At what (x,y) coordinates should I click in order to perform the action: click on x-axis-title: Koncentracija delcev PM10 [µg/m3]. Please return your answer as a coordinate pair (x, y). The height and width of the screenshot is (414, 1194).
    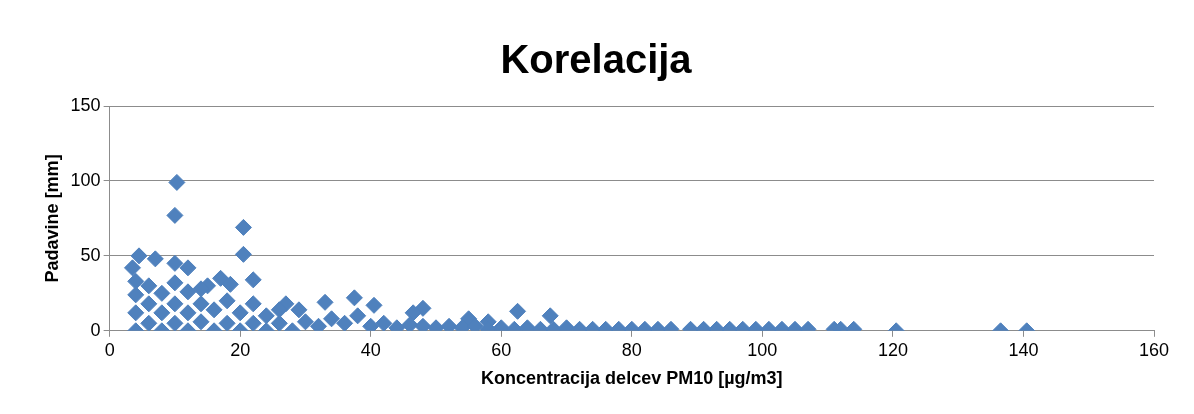
    Looking at the image, I should click on (632, 378).